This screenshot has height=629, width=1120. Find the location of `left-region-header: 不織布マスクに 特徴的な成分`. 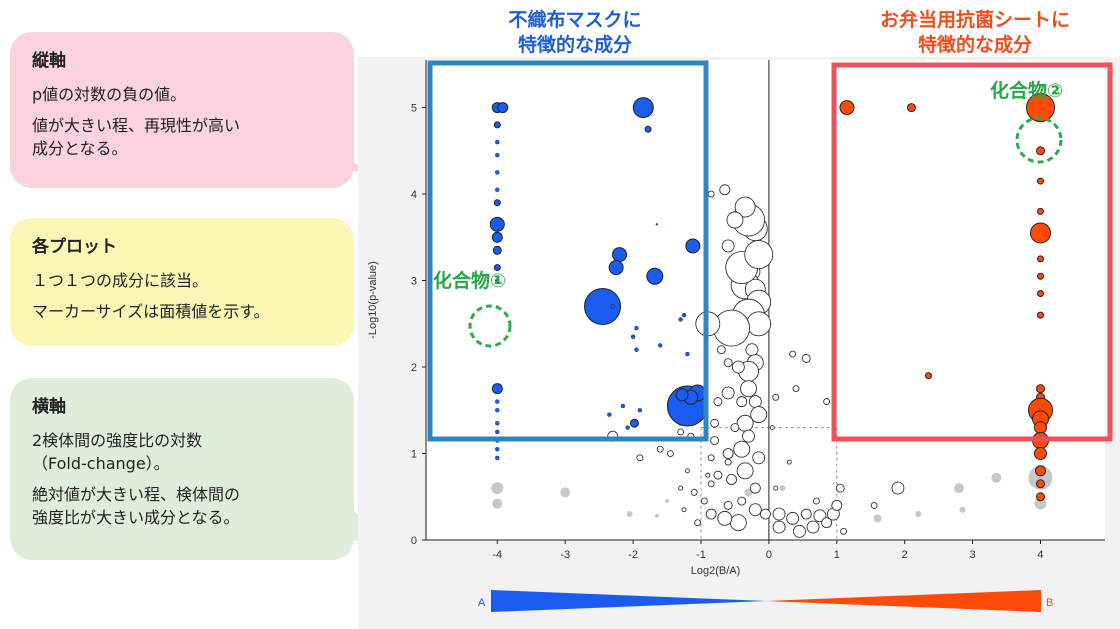

left-region-header: 不織布マスクに 特徴的な成分 is located at coordinates (575, 33).